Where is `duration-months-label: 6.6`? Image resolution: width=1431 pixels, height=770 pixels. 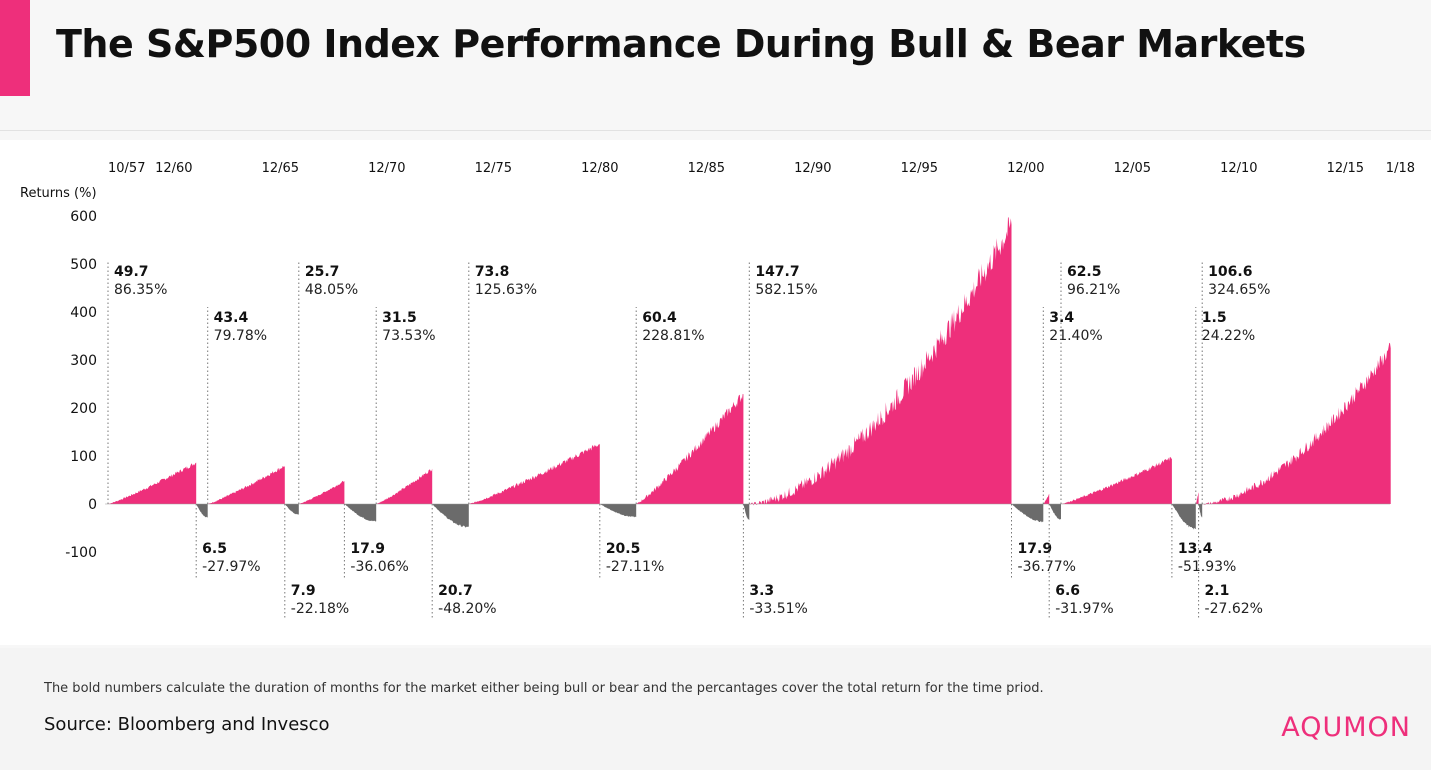 duration-months-label: 6.6 is located at coordinates (1067, 591).